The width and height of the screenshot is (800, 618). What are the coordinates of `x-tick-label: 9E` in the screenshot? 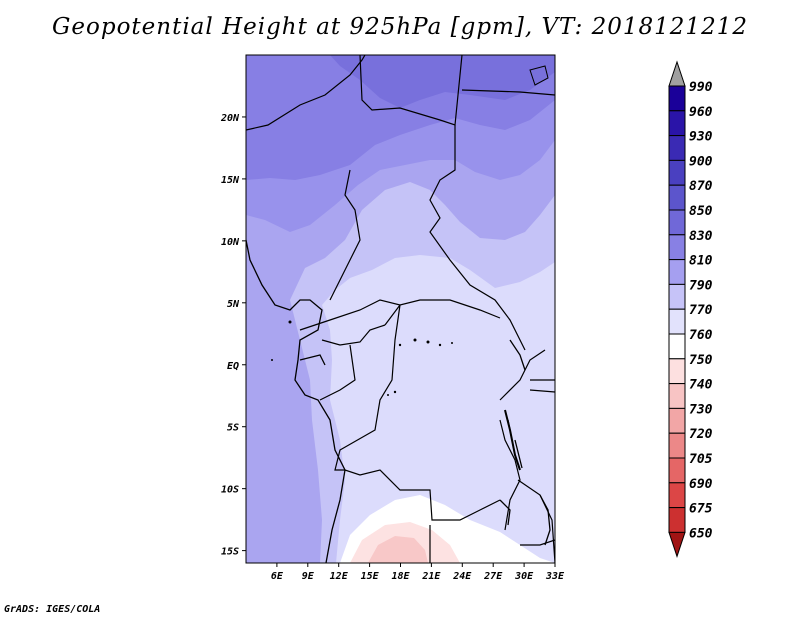 It's located at (308, 576).